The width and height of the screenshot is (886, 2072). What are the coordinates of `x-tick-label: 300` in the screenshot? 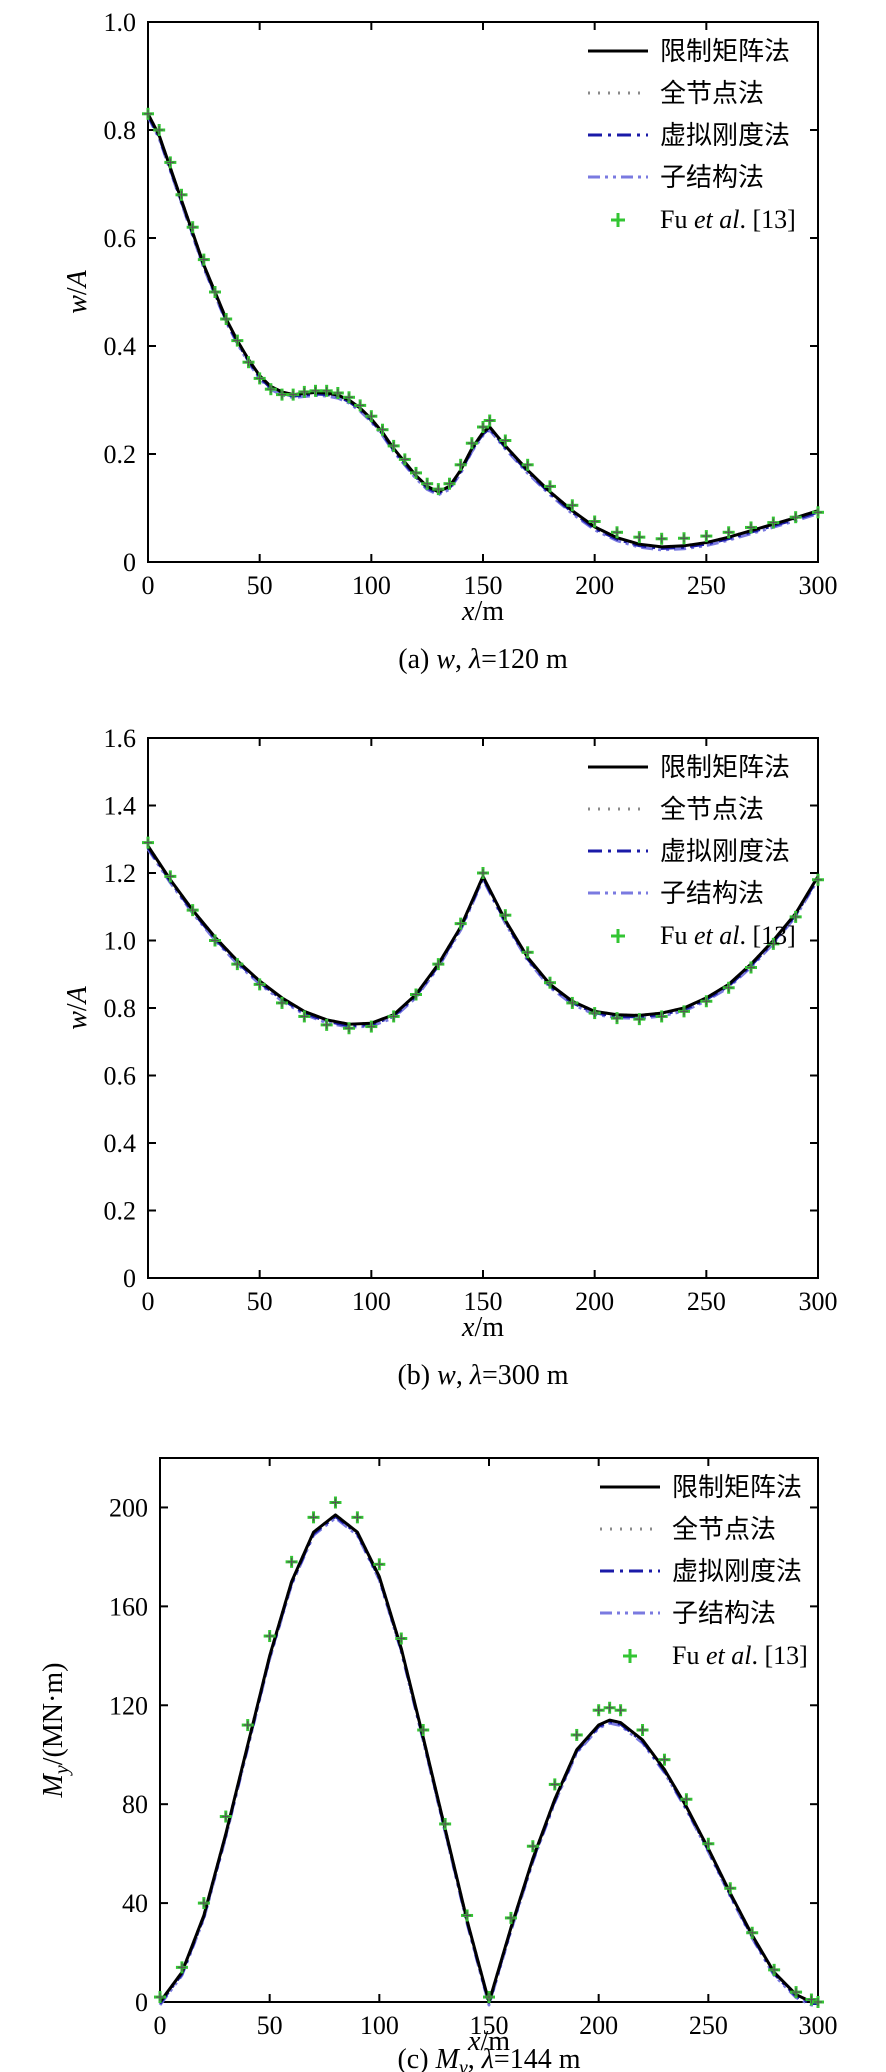 It's located at (818, 2025).